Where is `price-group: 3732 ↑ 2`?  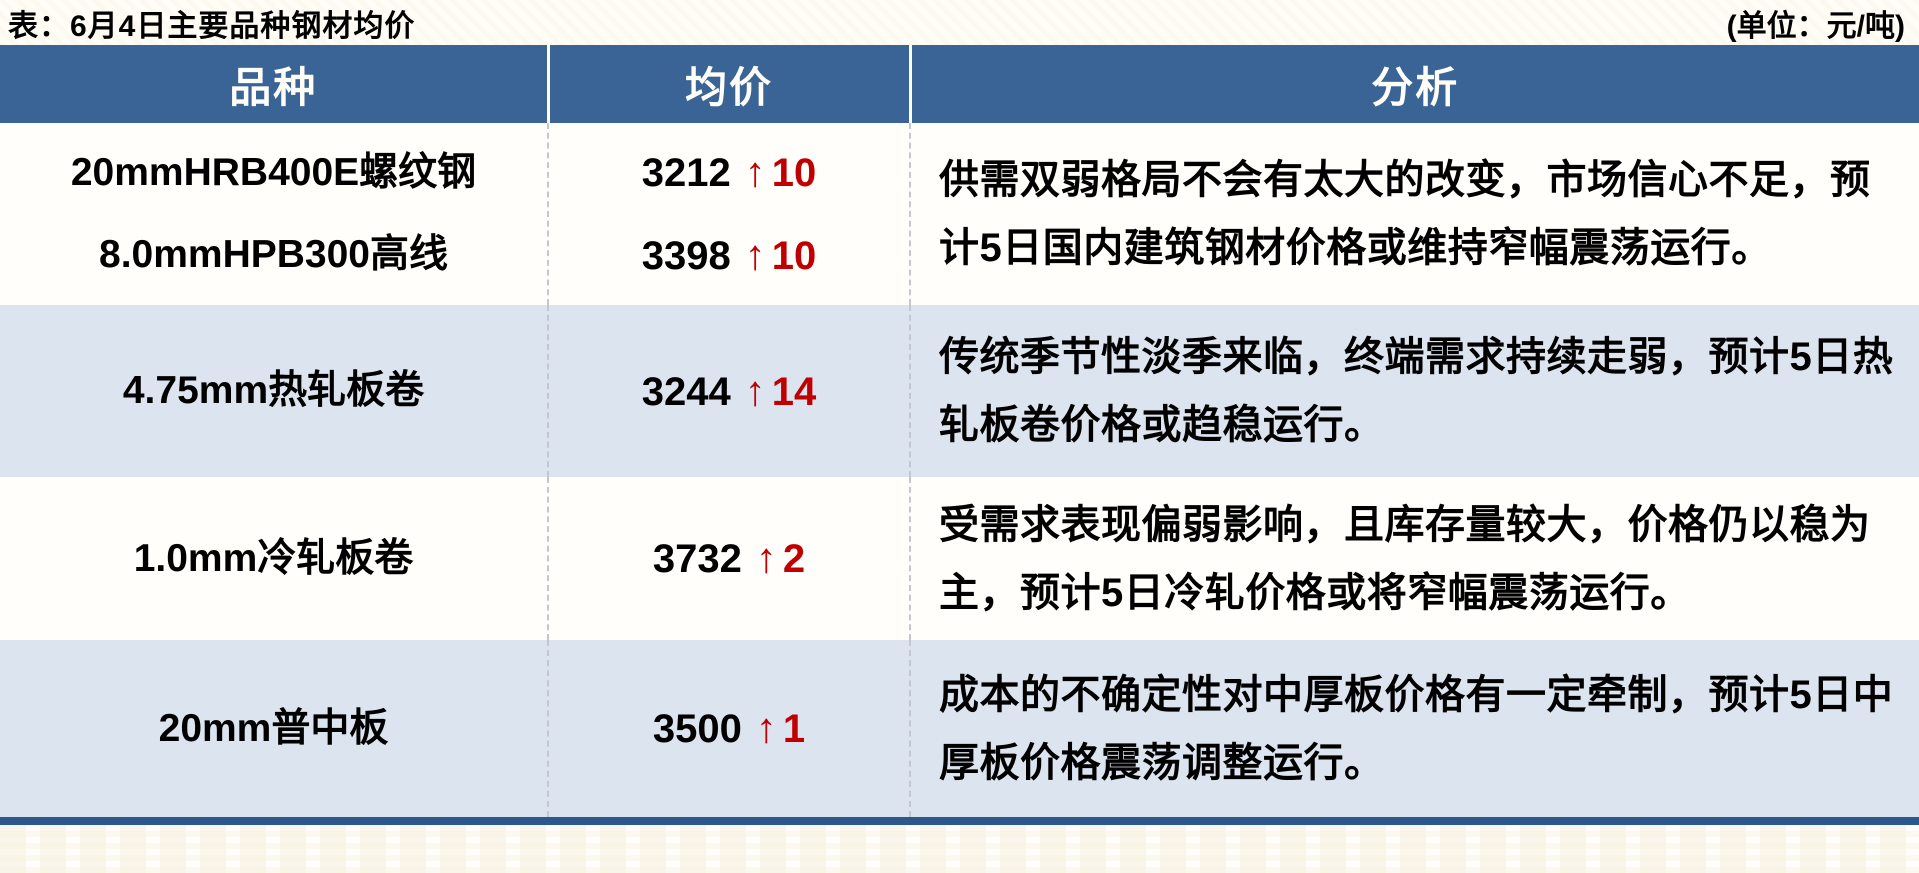 price-group: 3732 ↑ 2 is located at coordinates (729, 559).